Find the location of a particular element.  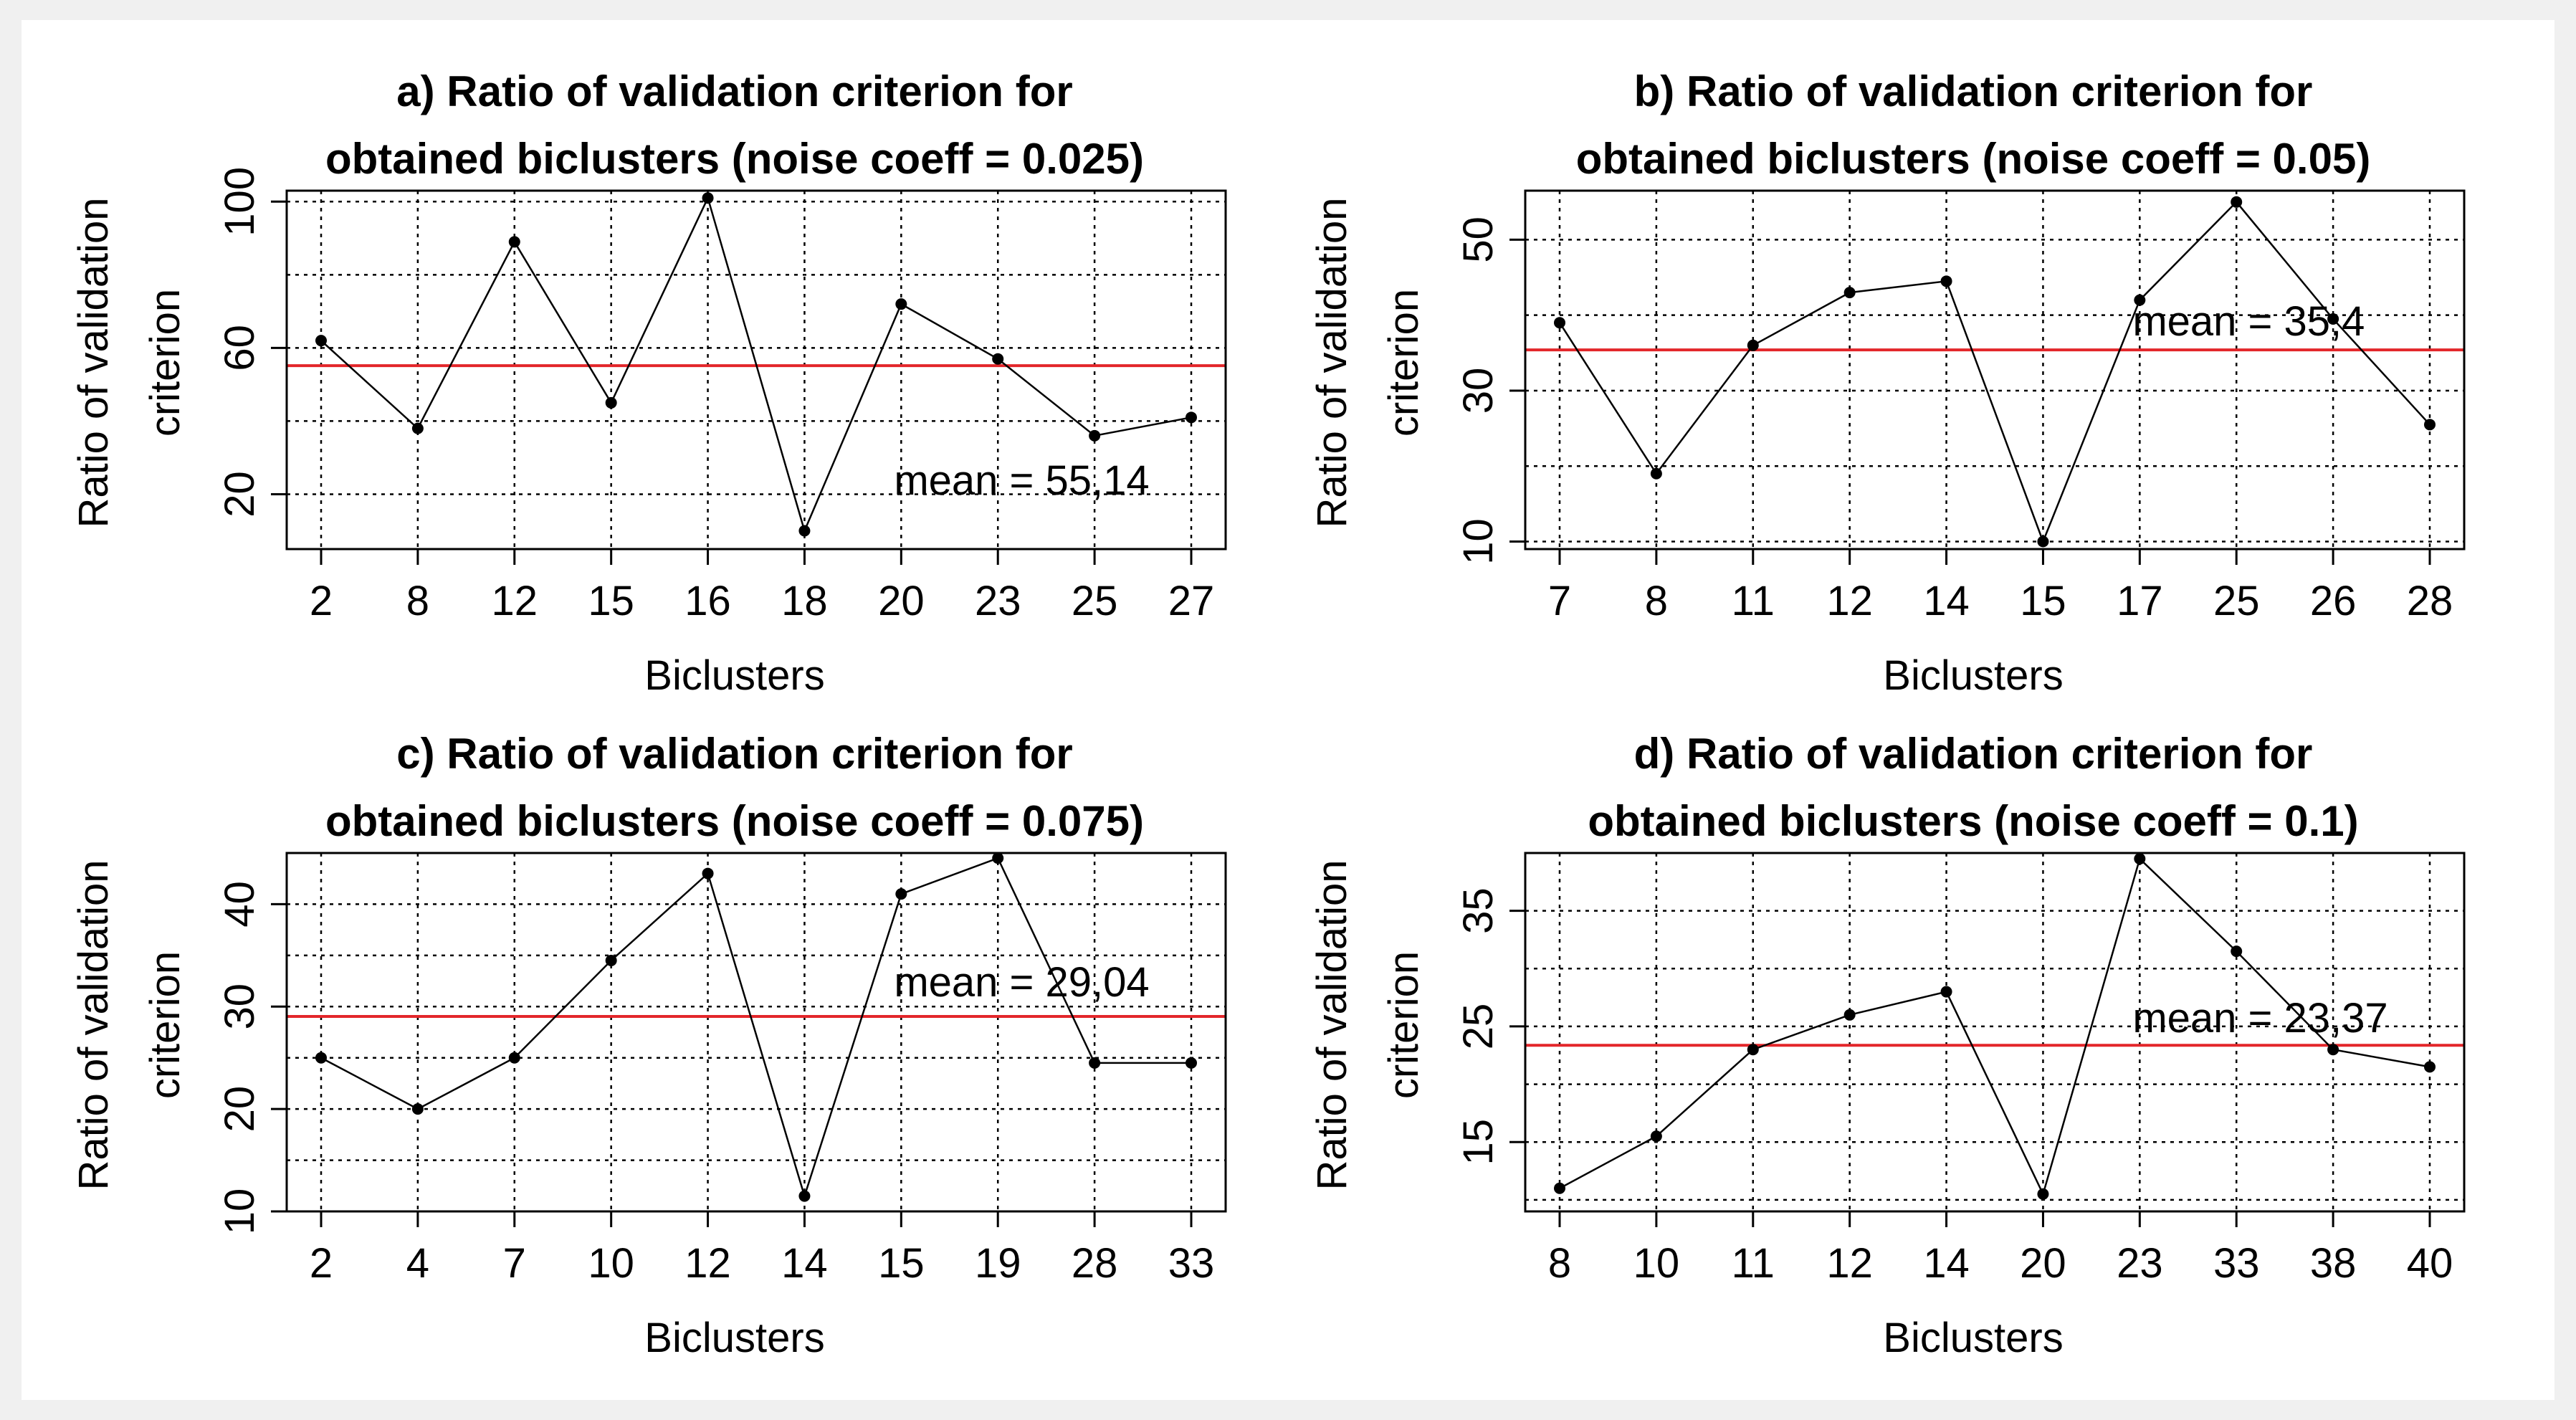

mean-label: mean = 29,04 is located at coordinates (1021, 983).